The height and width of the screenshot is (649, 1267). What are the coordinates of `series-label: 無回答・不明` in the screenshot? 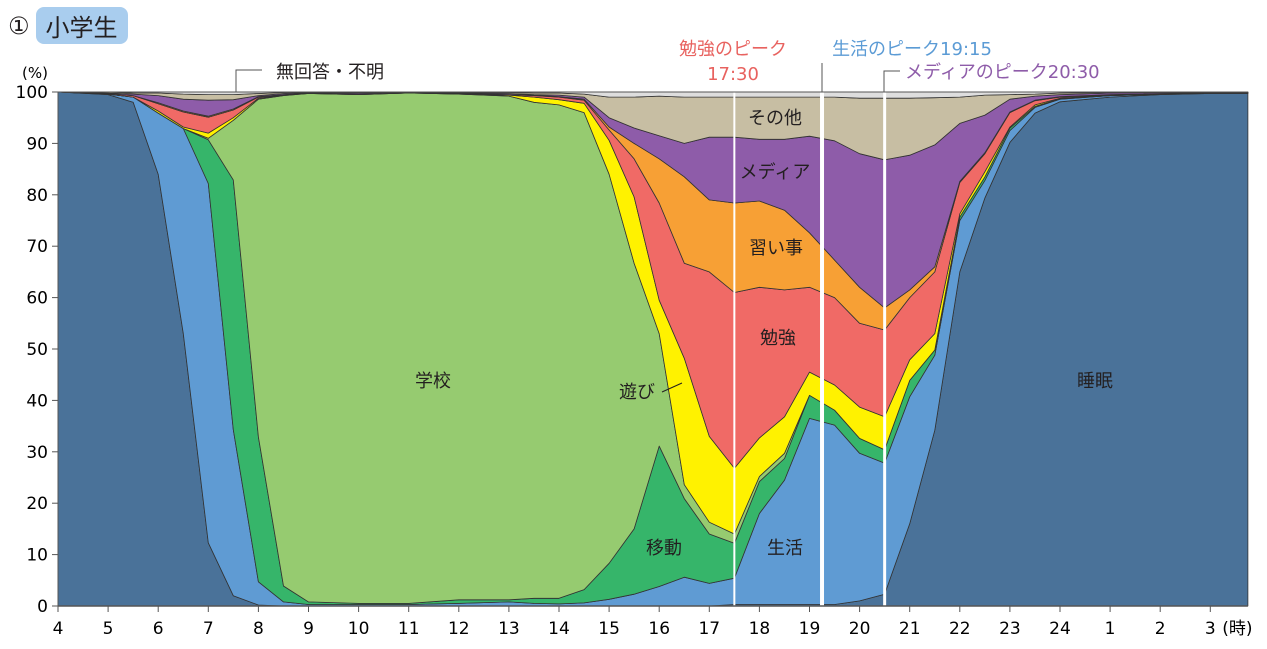 It's located at (330, 72).